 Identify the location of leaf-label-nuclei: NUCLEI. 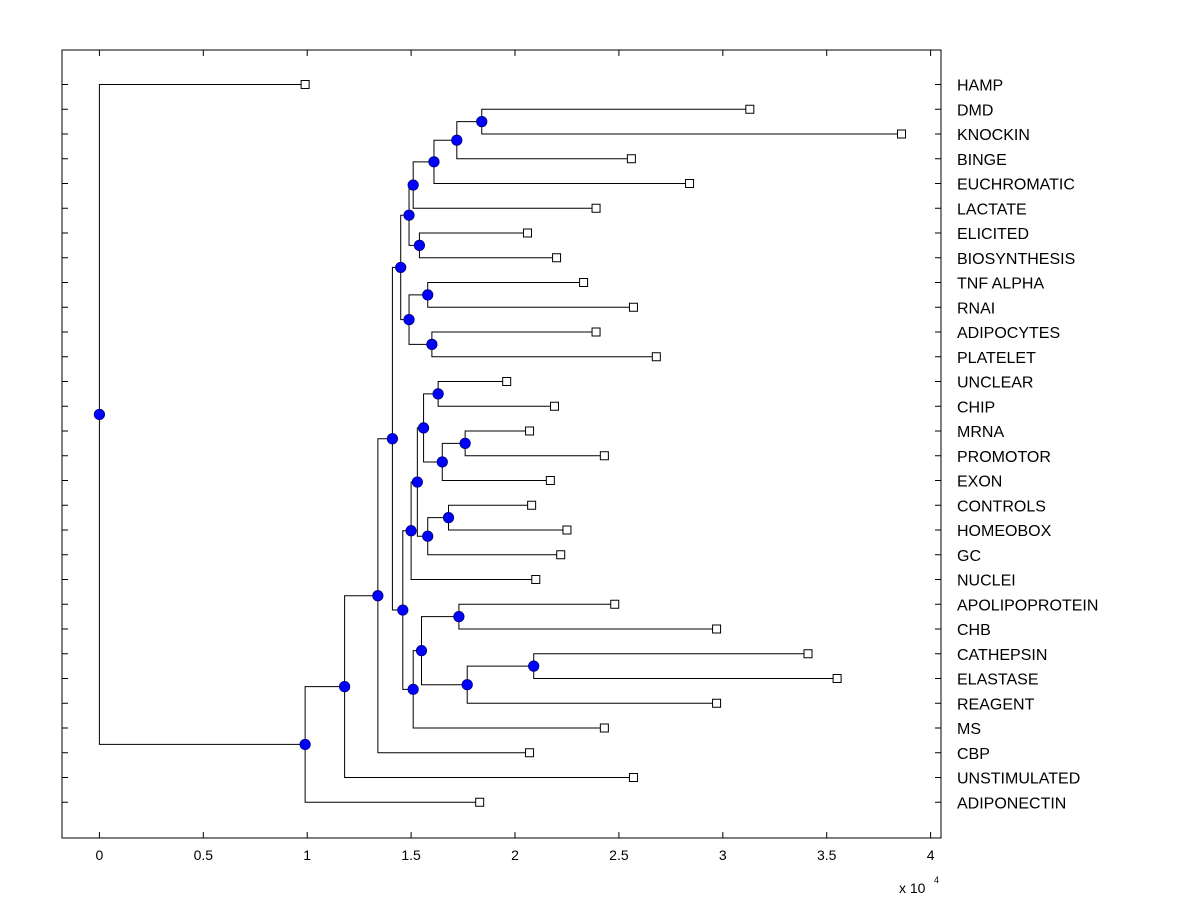
(986, 581).